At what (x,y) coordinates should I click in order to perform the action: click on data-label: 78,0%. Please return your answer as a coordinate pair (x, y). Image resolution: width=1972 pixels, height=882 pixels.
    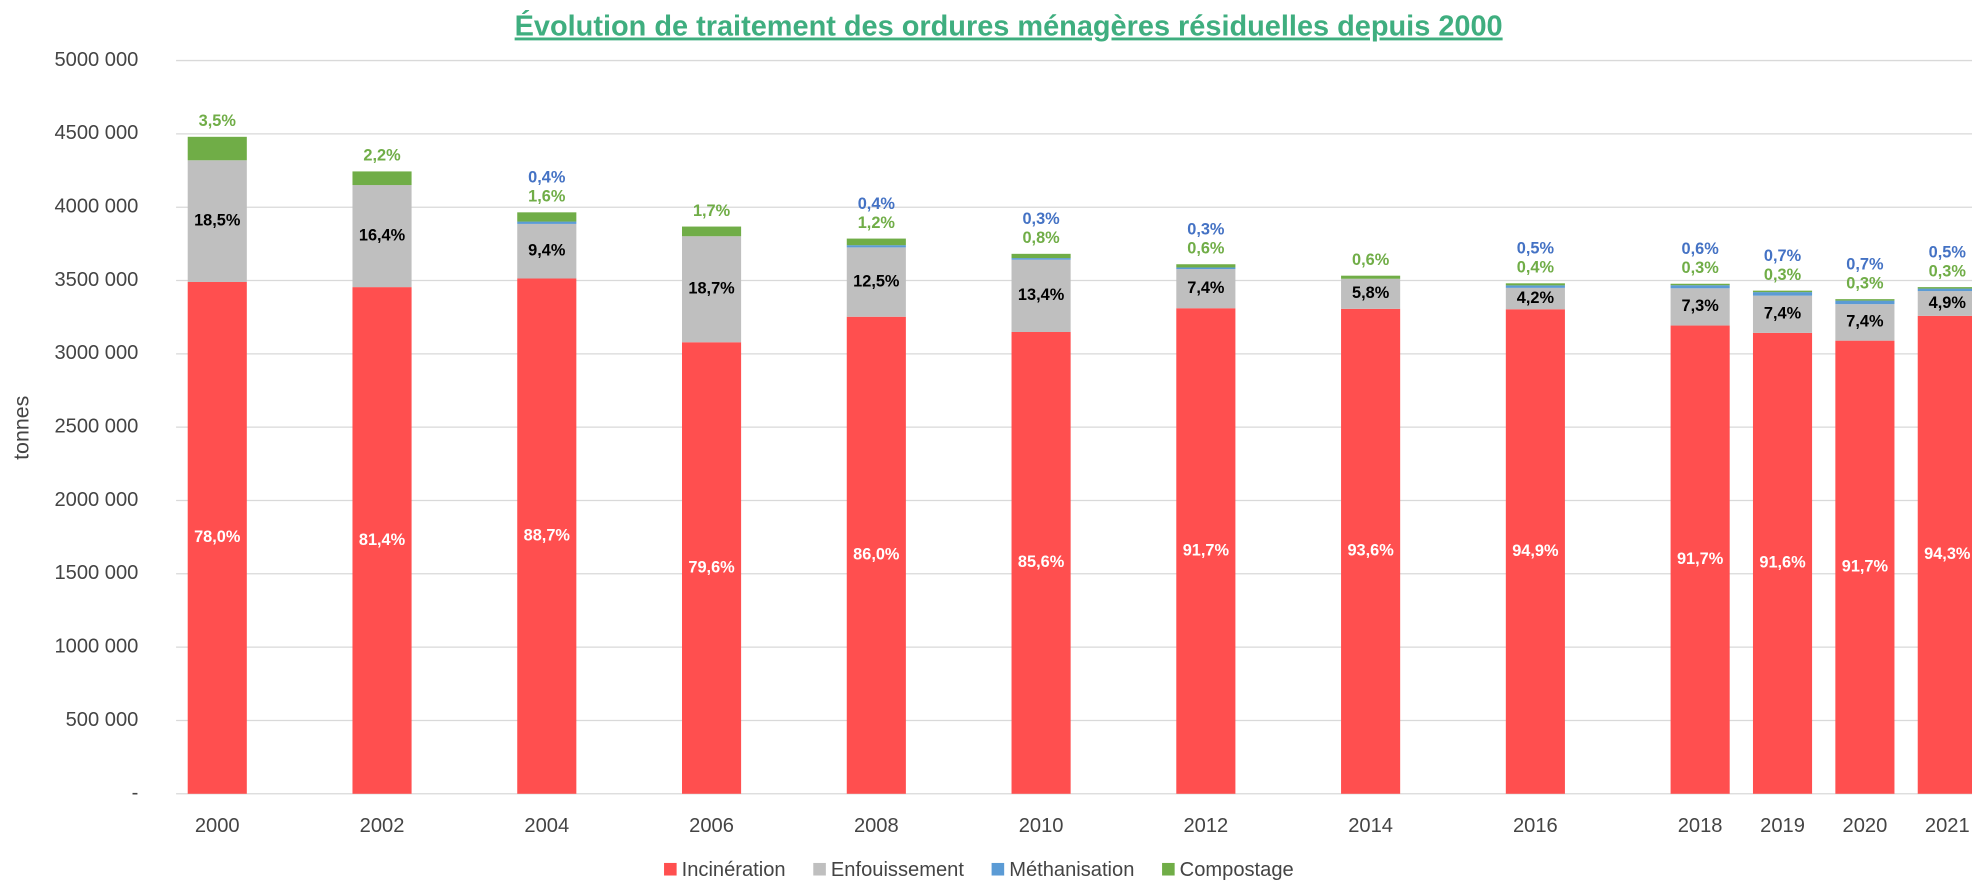
    Looking at the image, I should click on (217, 537).